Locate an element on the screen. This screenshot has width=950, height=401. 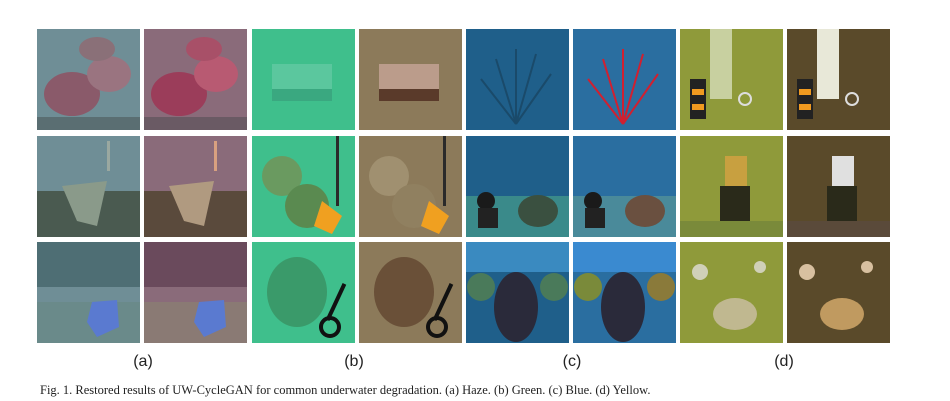
blue-degraded-image-middle is located at coordinates (517, 186).